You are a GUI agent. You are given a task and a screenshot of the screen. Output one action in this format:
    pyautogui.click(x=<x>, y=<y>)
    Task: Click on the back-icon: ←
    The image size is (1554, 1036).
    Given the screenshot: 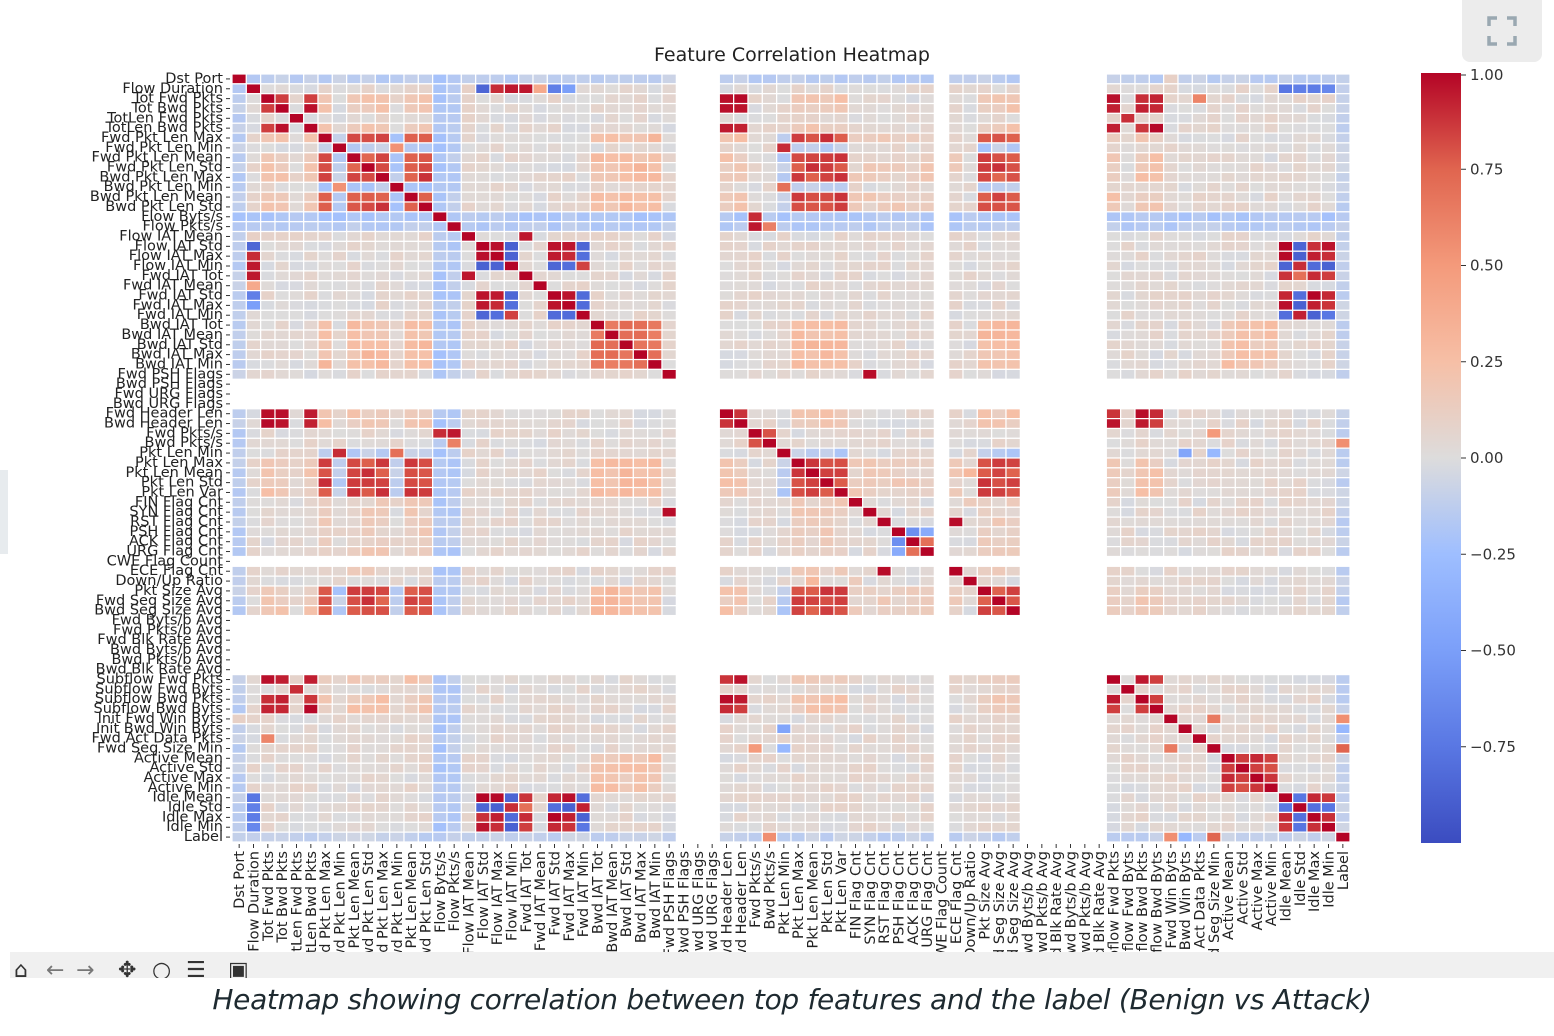 What is the action you would take?
    pyautogui.click(x=55, y=968)
    